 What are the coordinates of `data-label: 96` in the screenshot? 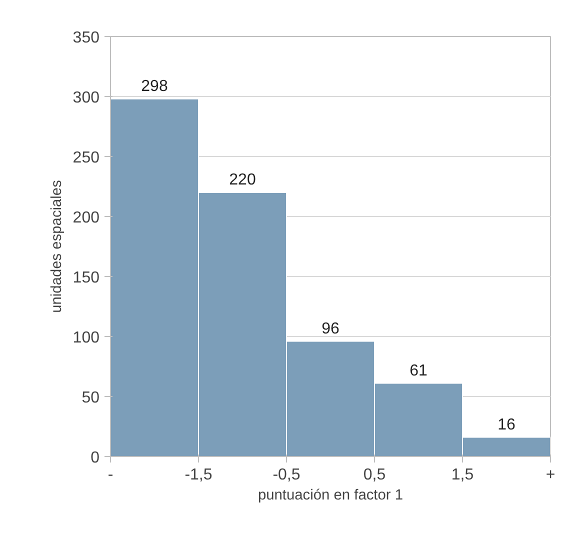 It's located at (331, 329).